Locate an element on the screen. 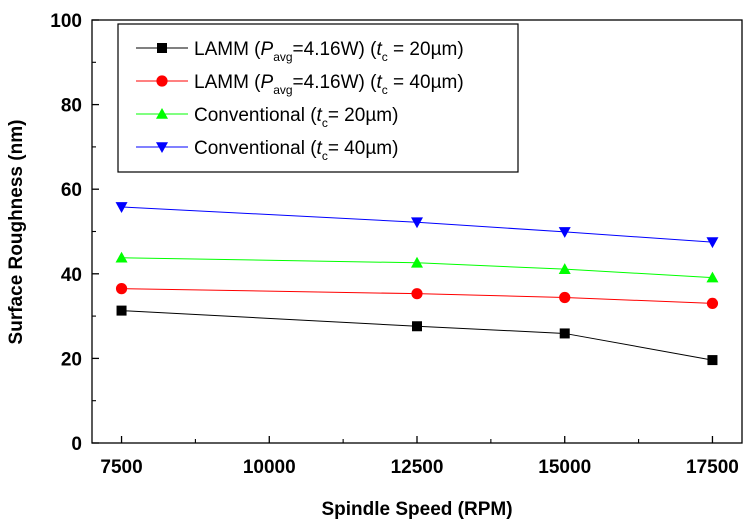 The width and height of the screenshot is (756, 531). series-line-conv20 is located at coordinates (417, 268).